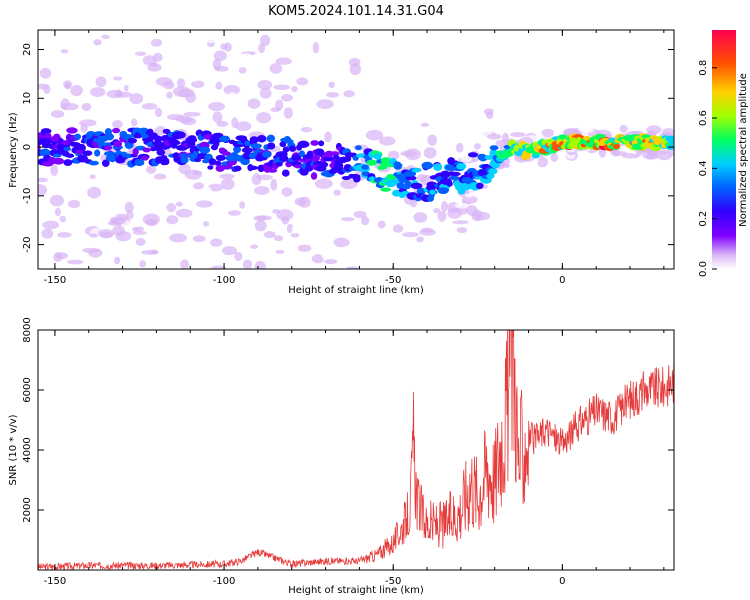  What do you see at coordinates (707, 168) in the screenshot?
I see `colorbar-ticks: 0.0 0.2 0.4 0.6 0.8` at bounding box center [707, 168].